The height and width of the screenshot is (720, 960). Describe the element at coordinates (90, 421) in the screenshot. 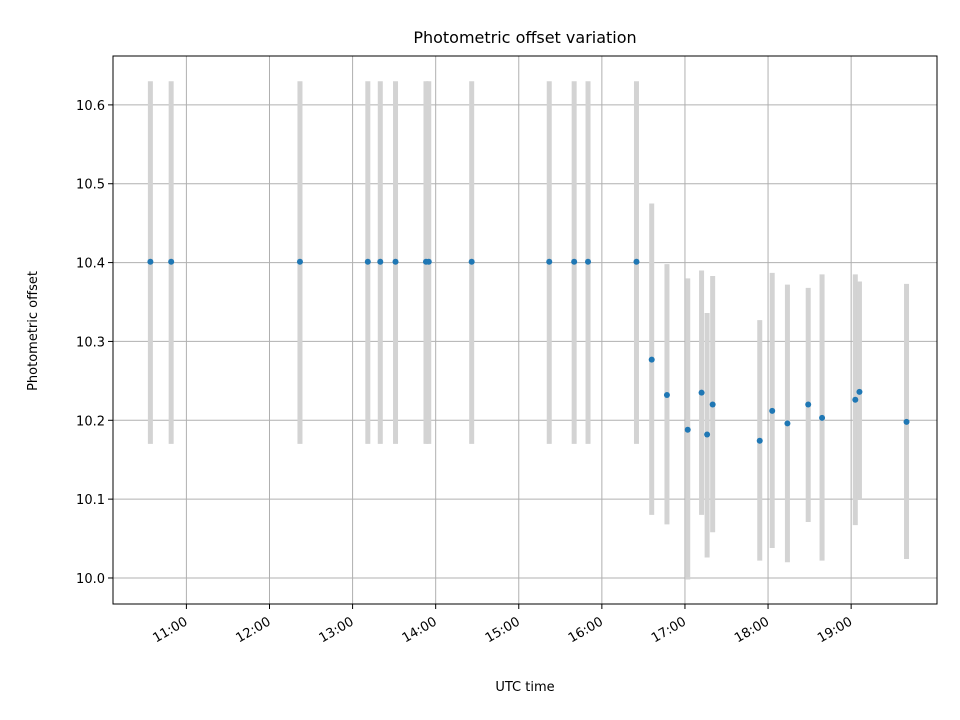

I see `y-tick-label: 10.2` at that location.